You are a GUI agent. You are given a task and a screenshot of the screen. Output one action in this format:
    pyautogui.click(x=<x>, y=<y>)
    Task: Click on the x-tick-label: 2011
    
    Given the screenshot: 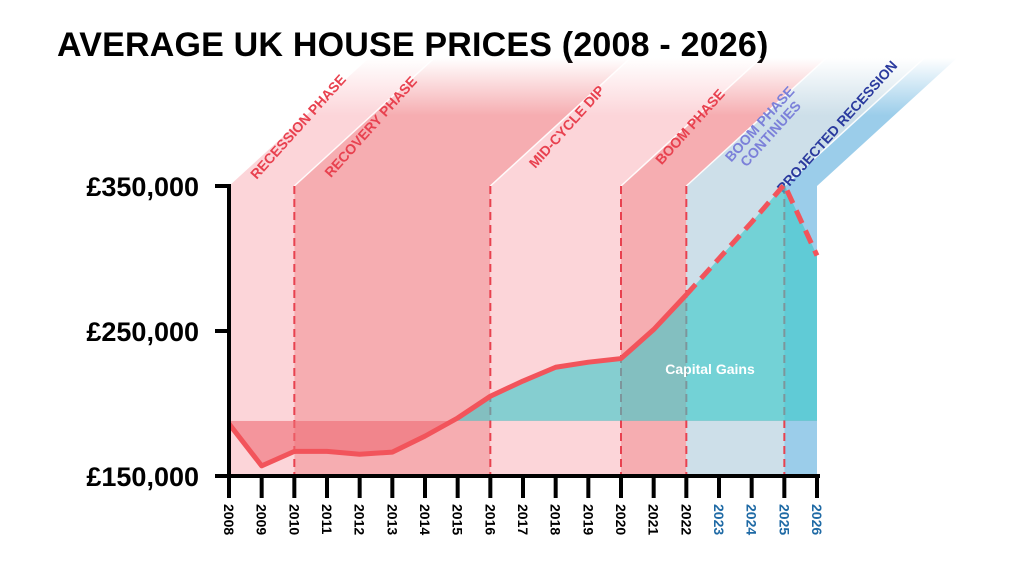 What is the action you would take?
    pyautogui.click(x=327, y=519)
    